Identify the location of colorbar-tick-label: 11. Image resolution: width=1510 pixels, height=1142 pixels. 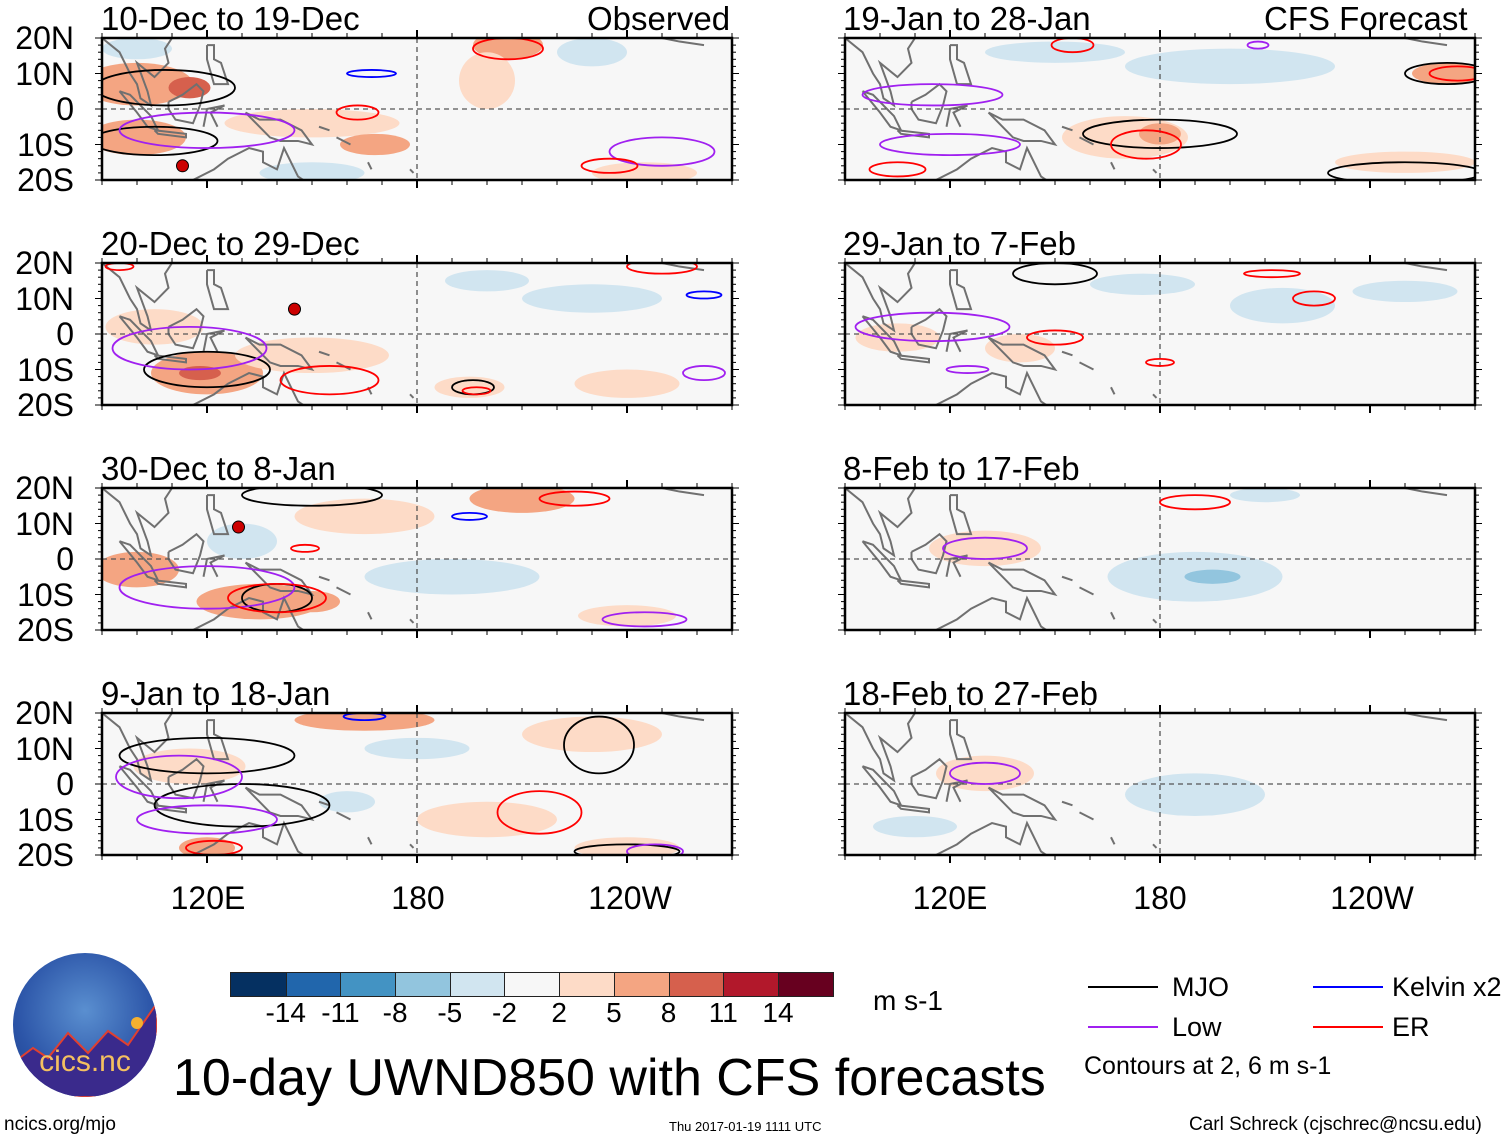
(723, 1012).